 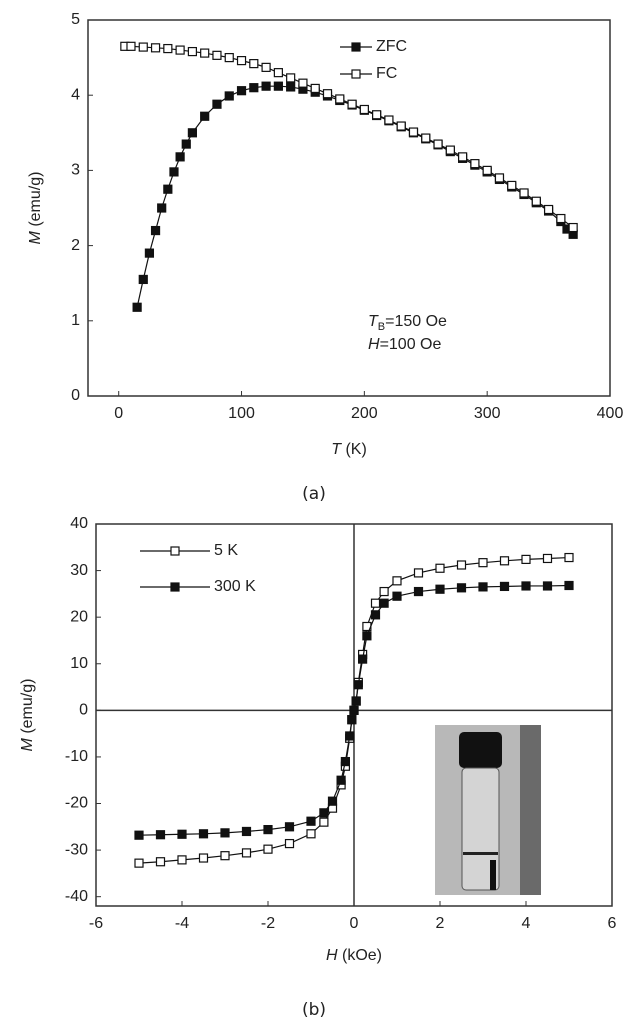 What do you see at coordinates (79, 523) in the screenshot?
I see `y-tick-label: 40` at bounding box center [79, 523].